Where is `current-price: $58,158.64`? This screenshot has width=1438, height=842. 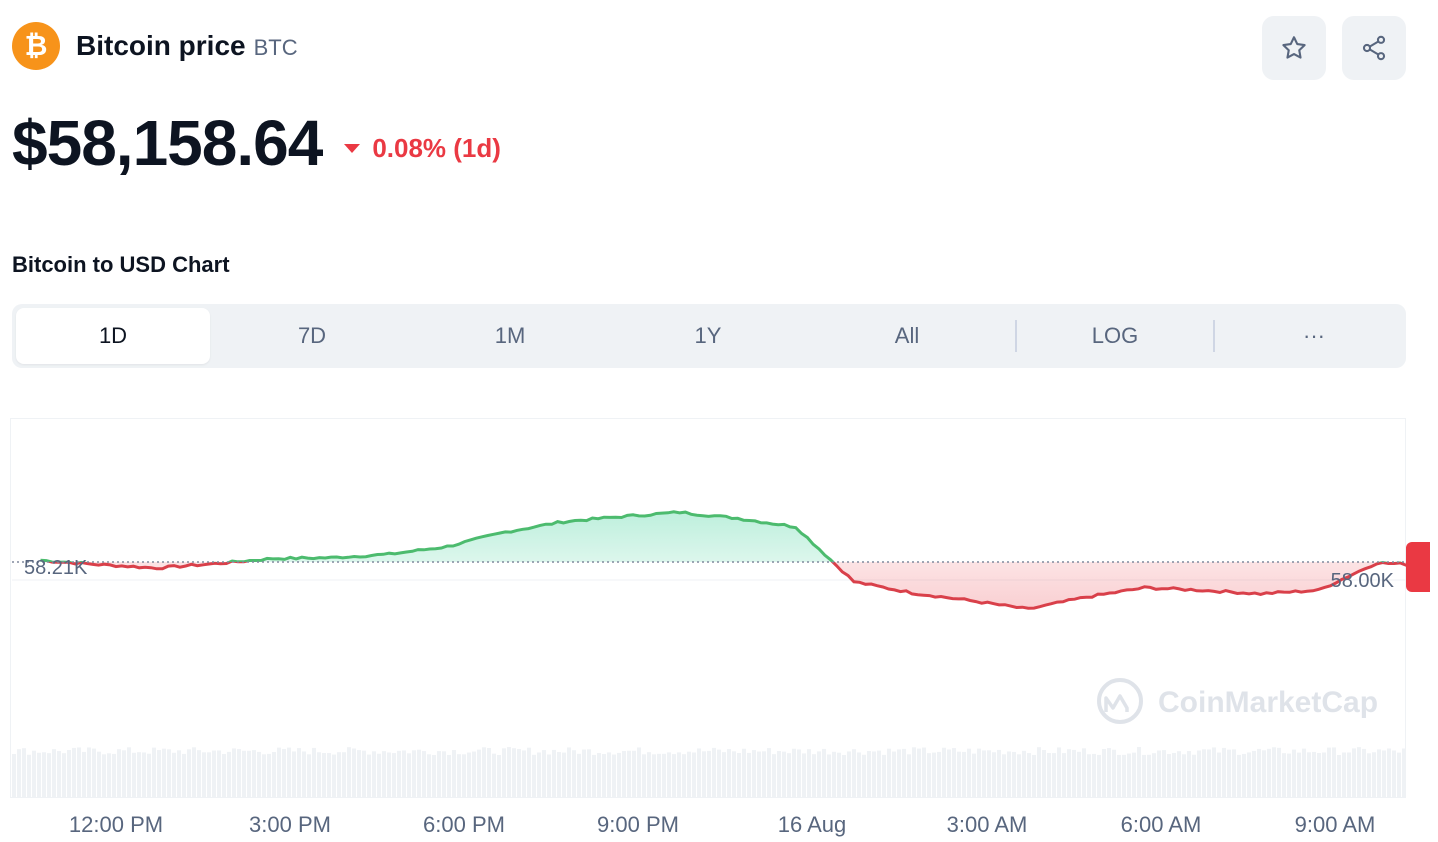
current-price: $58,158.64 is located at coordinates (167, 143).